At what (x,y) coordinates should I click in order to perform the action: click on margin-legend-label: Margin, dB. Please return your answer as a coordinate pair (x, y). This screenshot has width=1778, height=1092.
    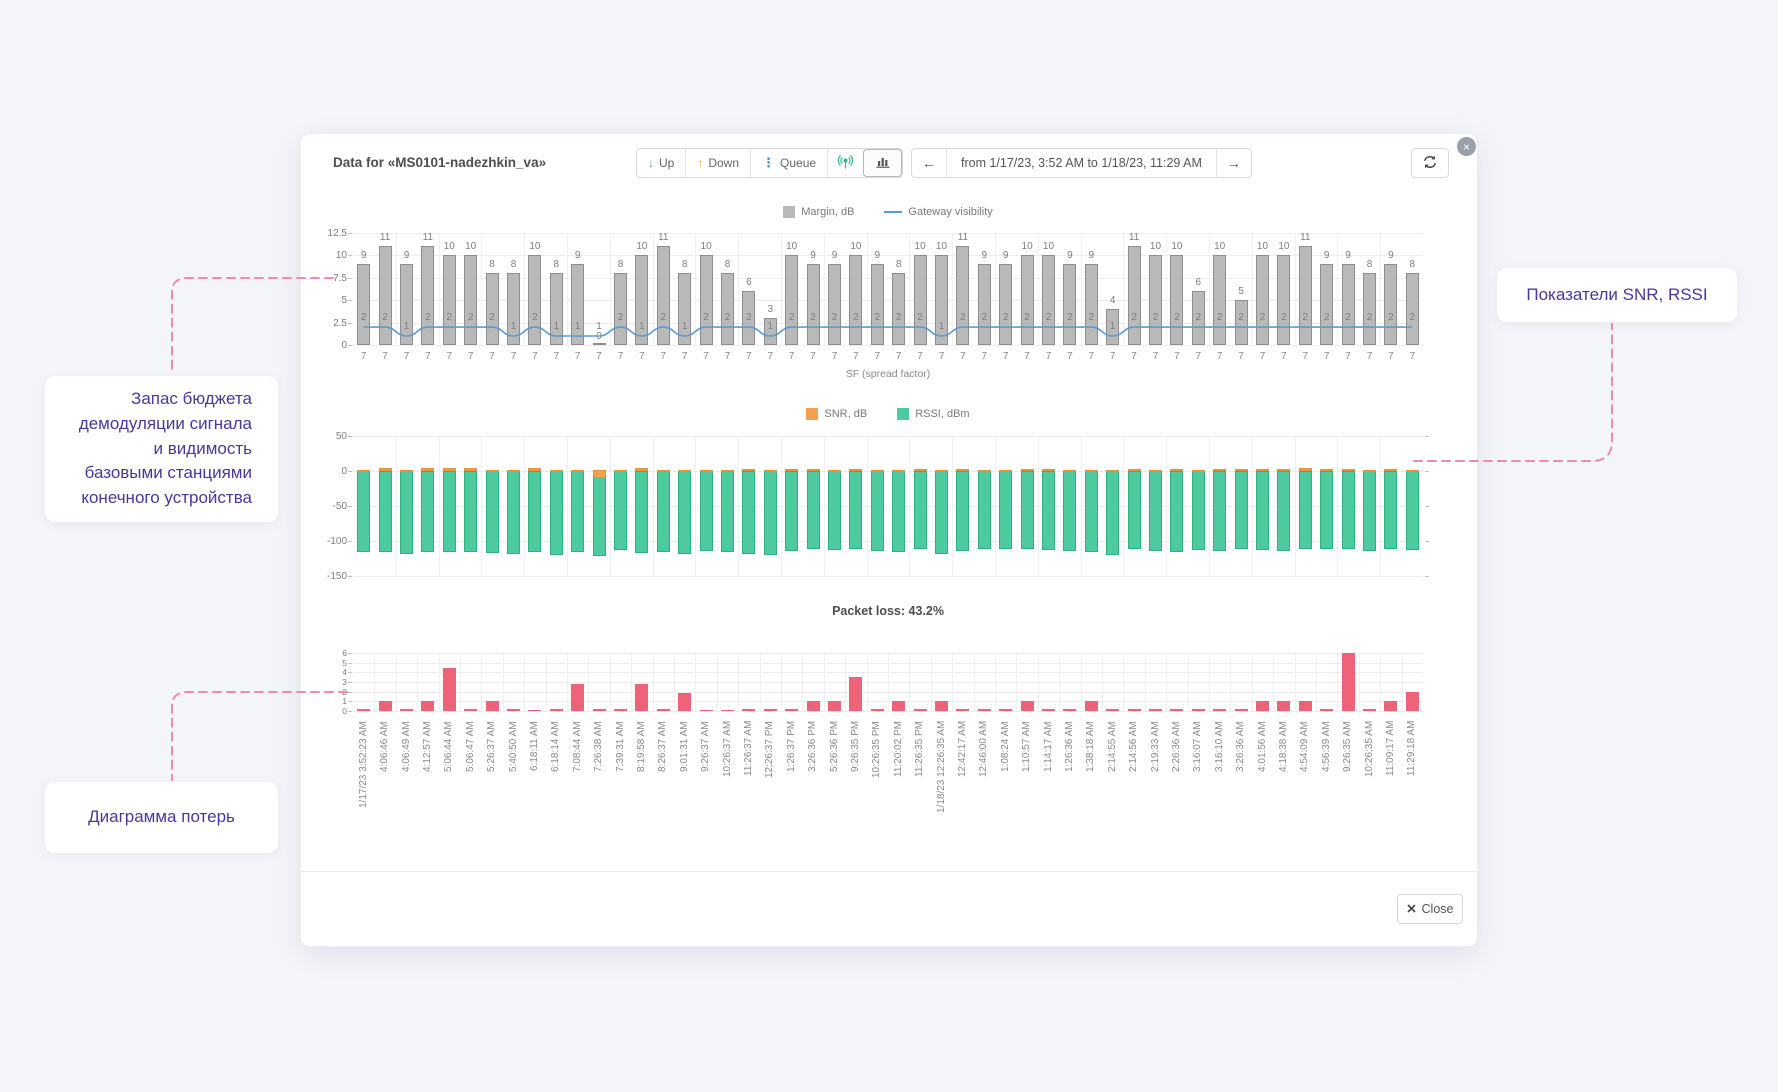
    Looking at the image, I should click on (828, 212).